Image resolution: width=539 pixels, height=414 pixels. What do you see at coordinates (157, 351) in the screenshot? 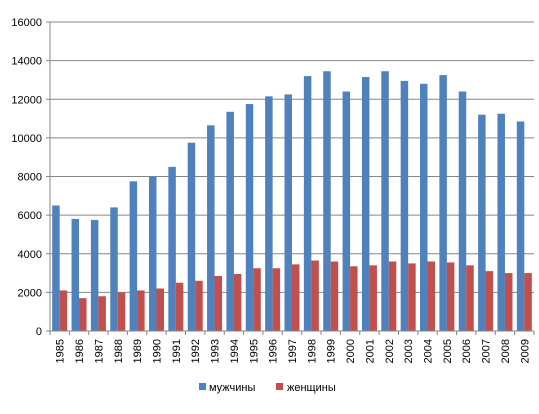
I see `x-tick-label: 1990` at bounding box center [157, 351].